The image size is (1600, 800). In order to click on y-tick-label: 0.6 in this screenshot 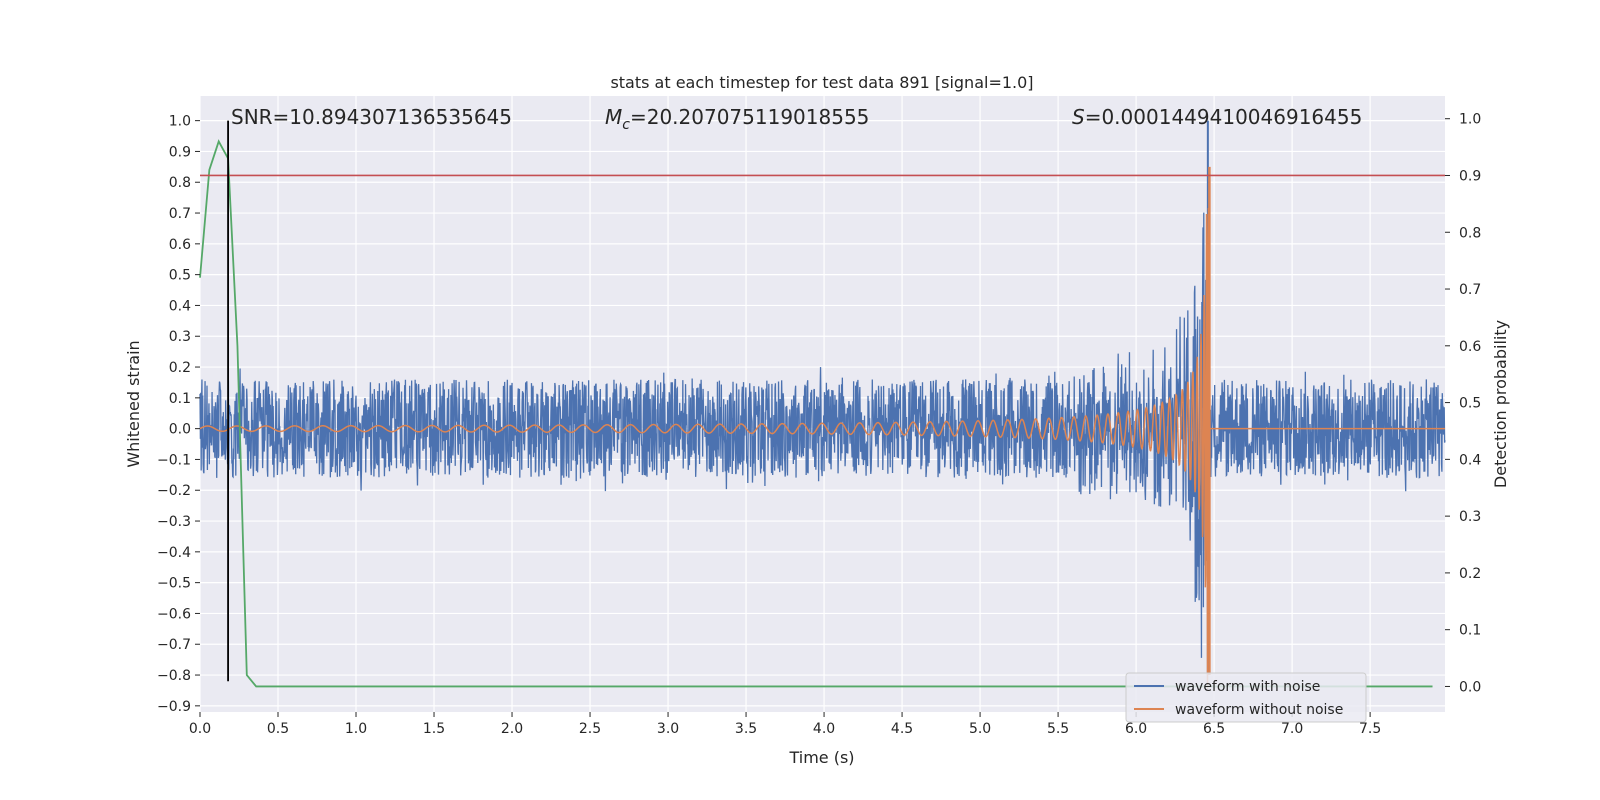, I will do `click(180, 245)`.